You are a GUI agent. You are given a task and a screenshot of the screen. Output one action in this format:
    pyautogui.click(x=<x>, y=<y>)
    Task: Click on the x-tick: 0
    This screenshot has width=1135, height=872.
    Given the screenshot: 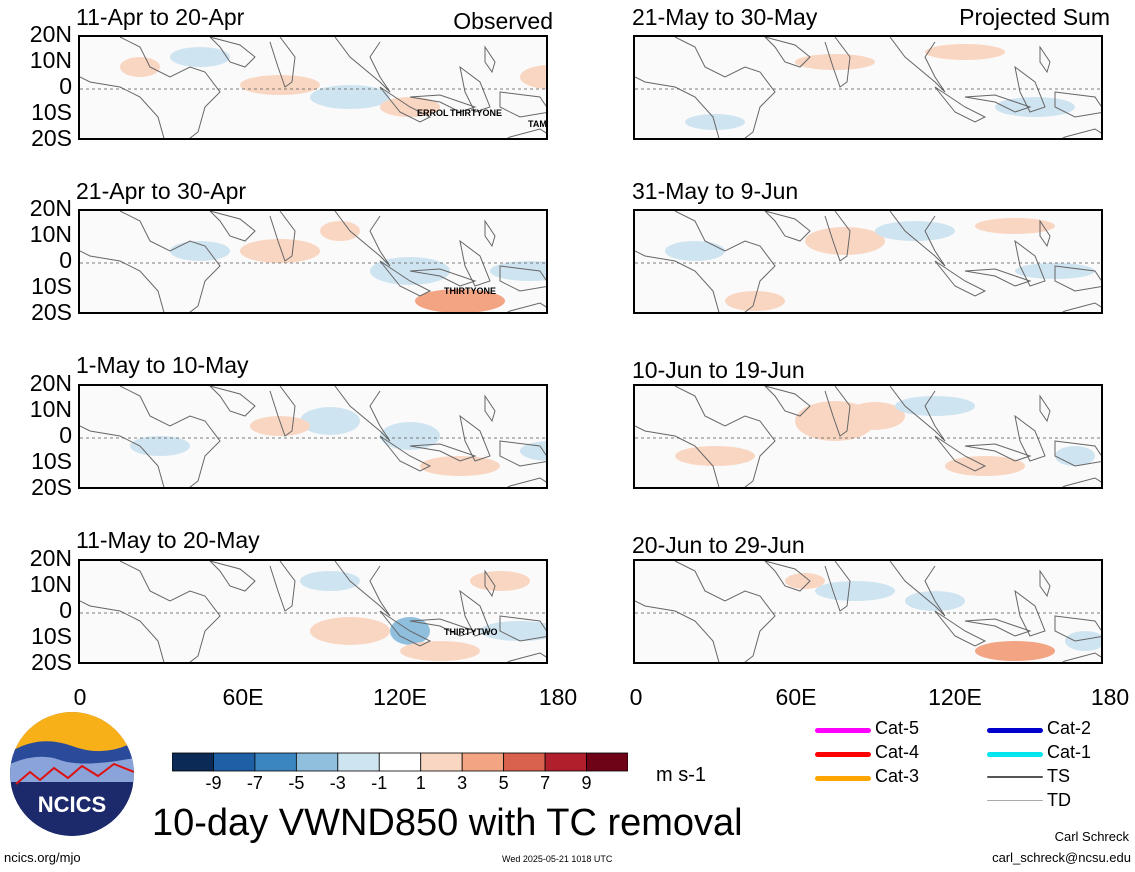 What is the action you would take?
    pyautogui.click(x=80, y=697)
    